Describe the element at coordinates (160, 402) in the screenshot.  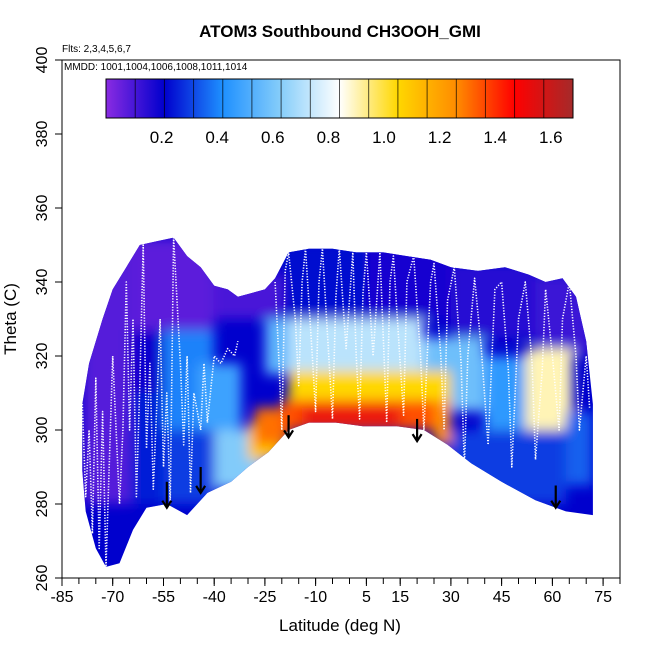
I see `flight-track` at that location.